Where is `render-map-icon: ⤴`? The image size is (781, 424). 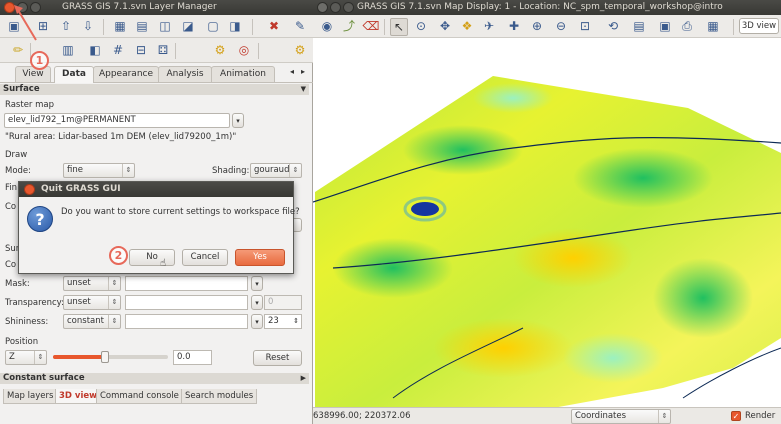
render-map-icon: ⤴ is located at coordinates (348, 26).